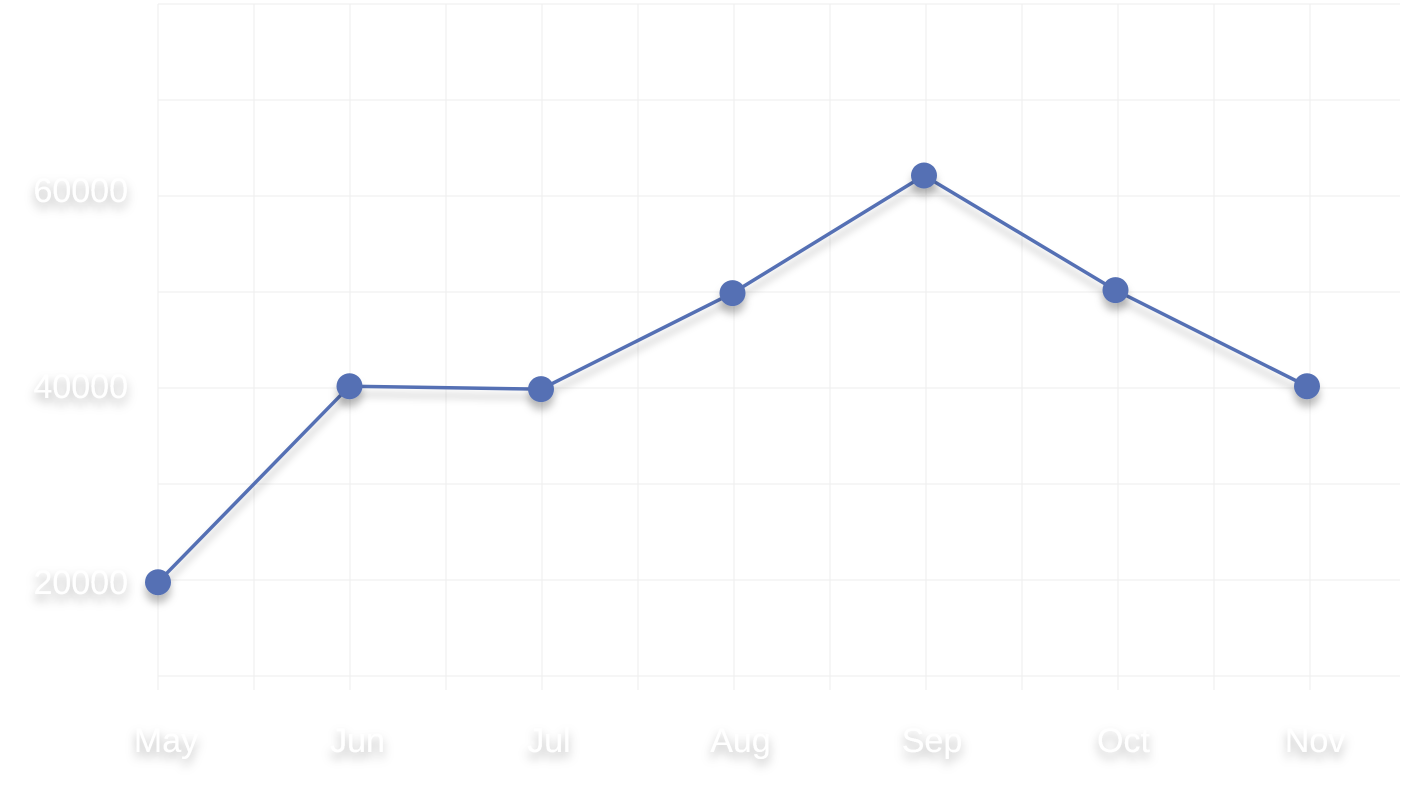 Image resolution: width=1420 pixels, height=793 pixels. What do you see at coordinates (357, 741) in the screenshot?
I see `x-tick-label: Jun` at bounding box center [357, 741].